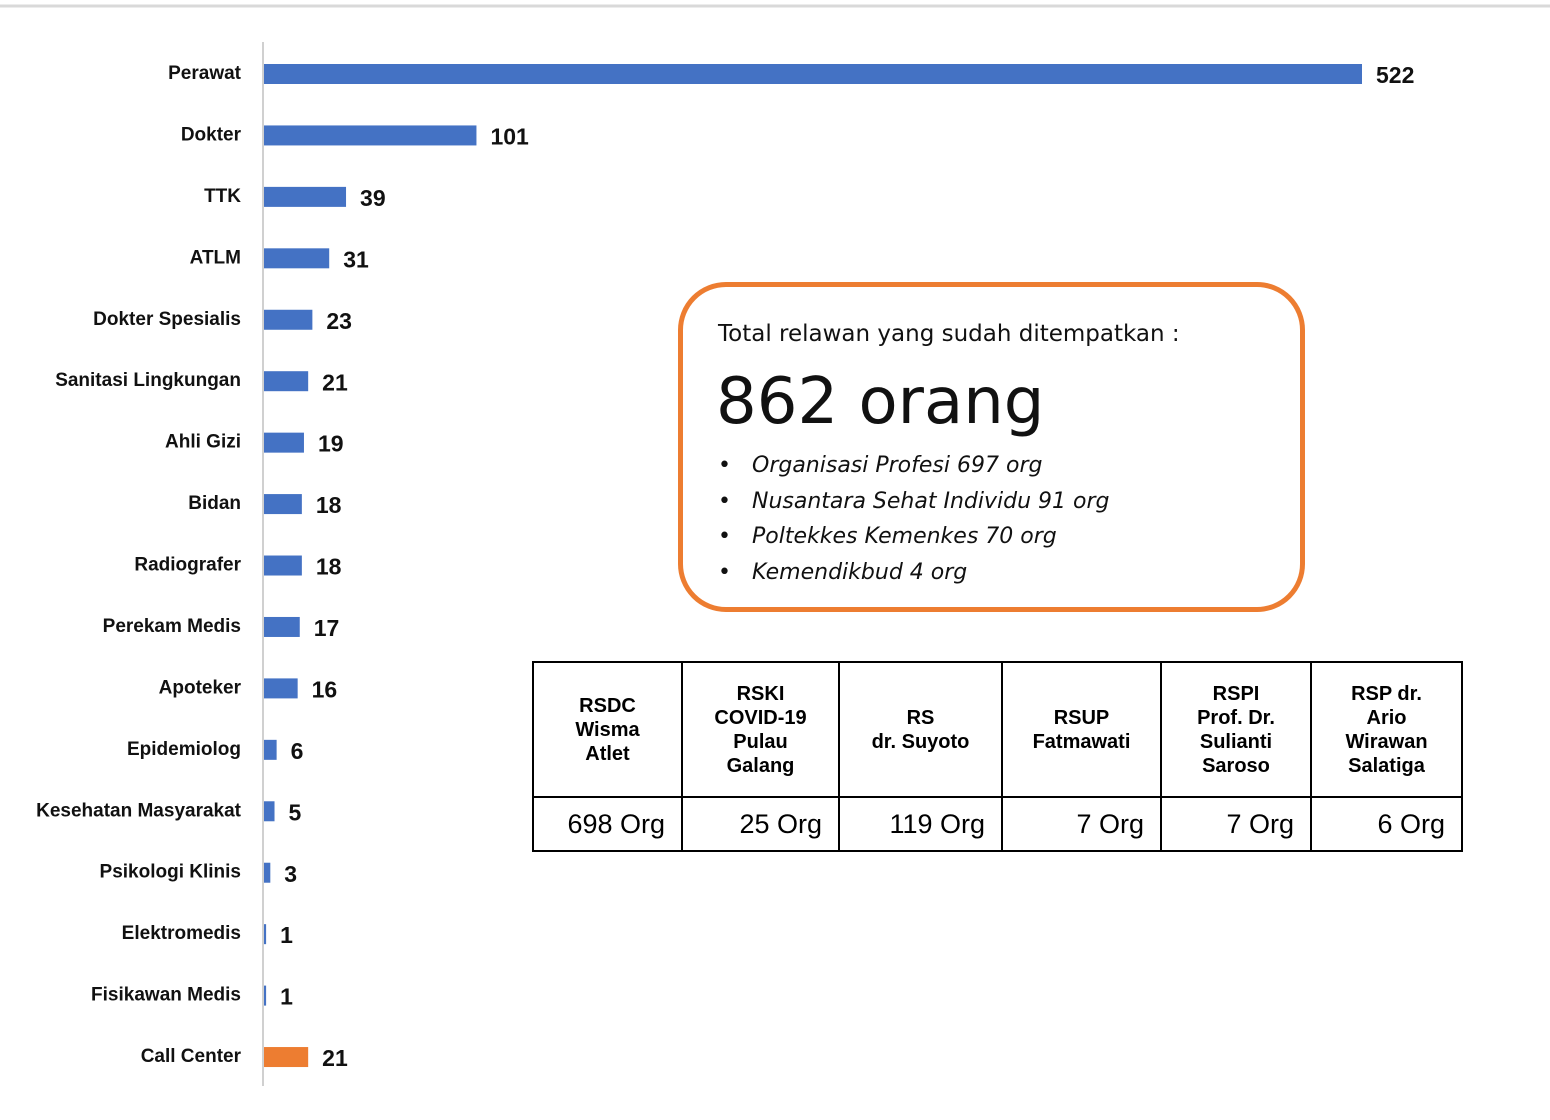 The height and width of the screenshot is (1120, 1550). I want to click on y-tick-label: Call Center, so click(191, 1056).